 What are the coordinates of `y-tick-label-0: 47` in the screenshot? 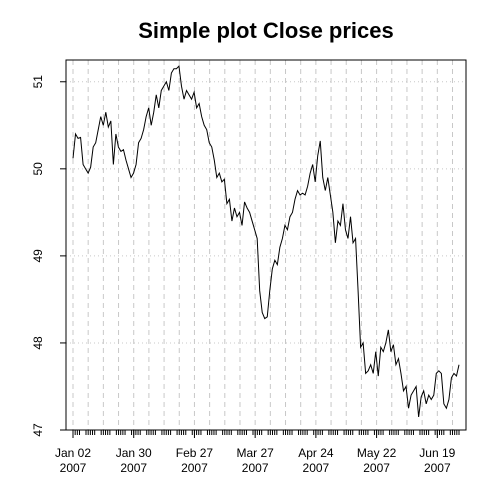 It's located at (38, 430).